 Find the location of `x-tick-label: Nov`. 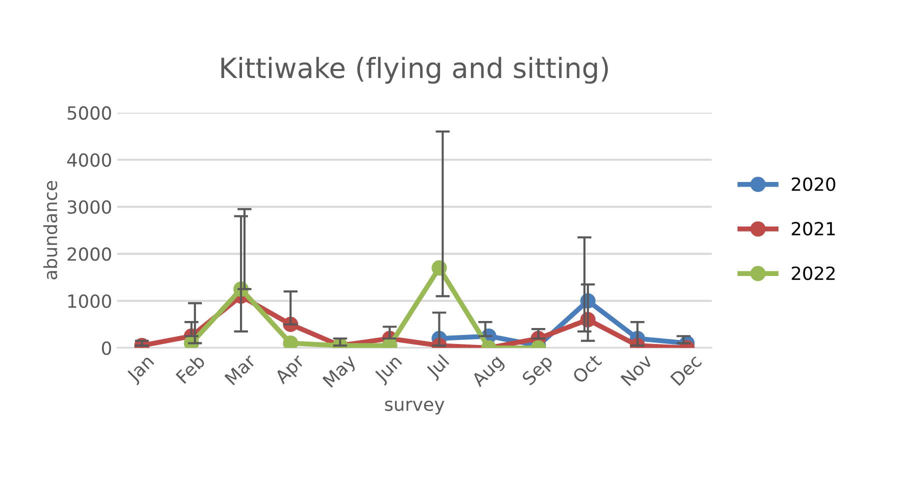

x-tick-label: Nov is located at coordinates (637, 370).